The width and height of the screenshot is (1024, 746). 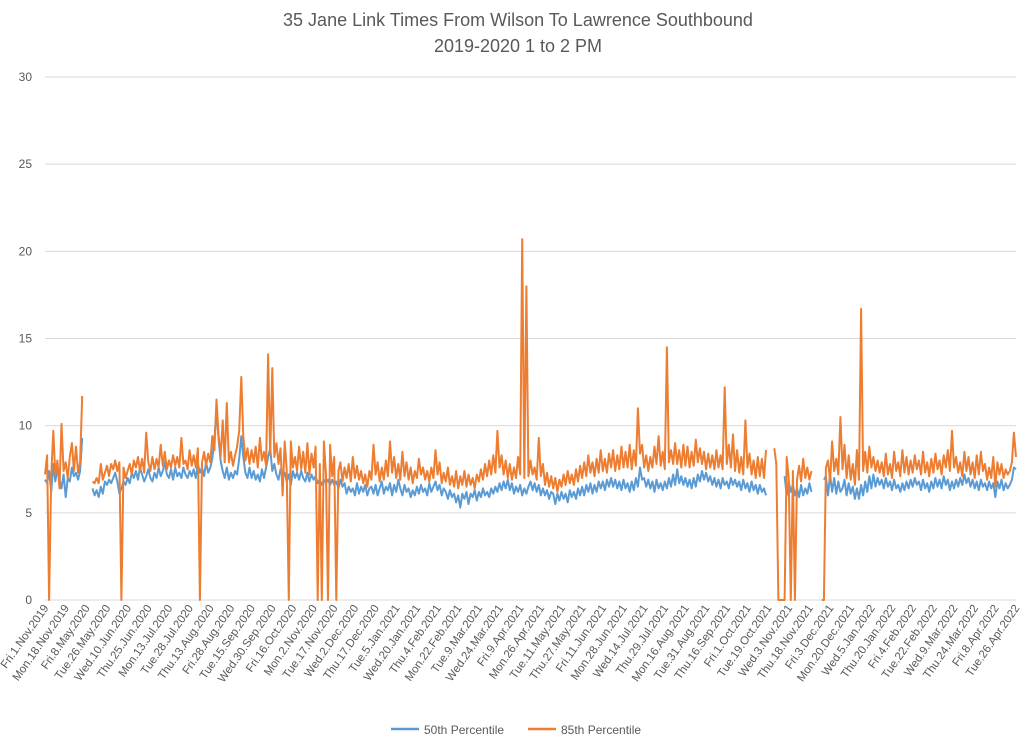 What do you see at coordinates (26, 426) in the screenshot?
I see `y-tick-label: 10` at bounding box center [26, 426].